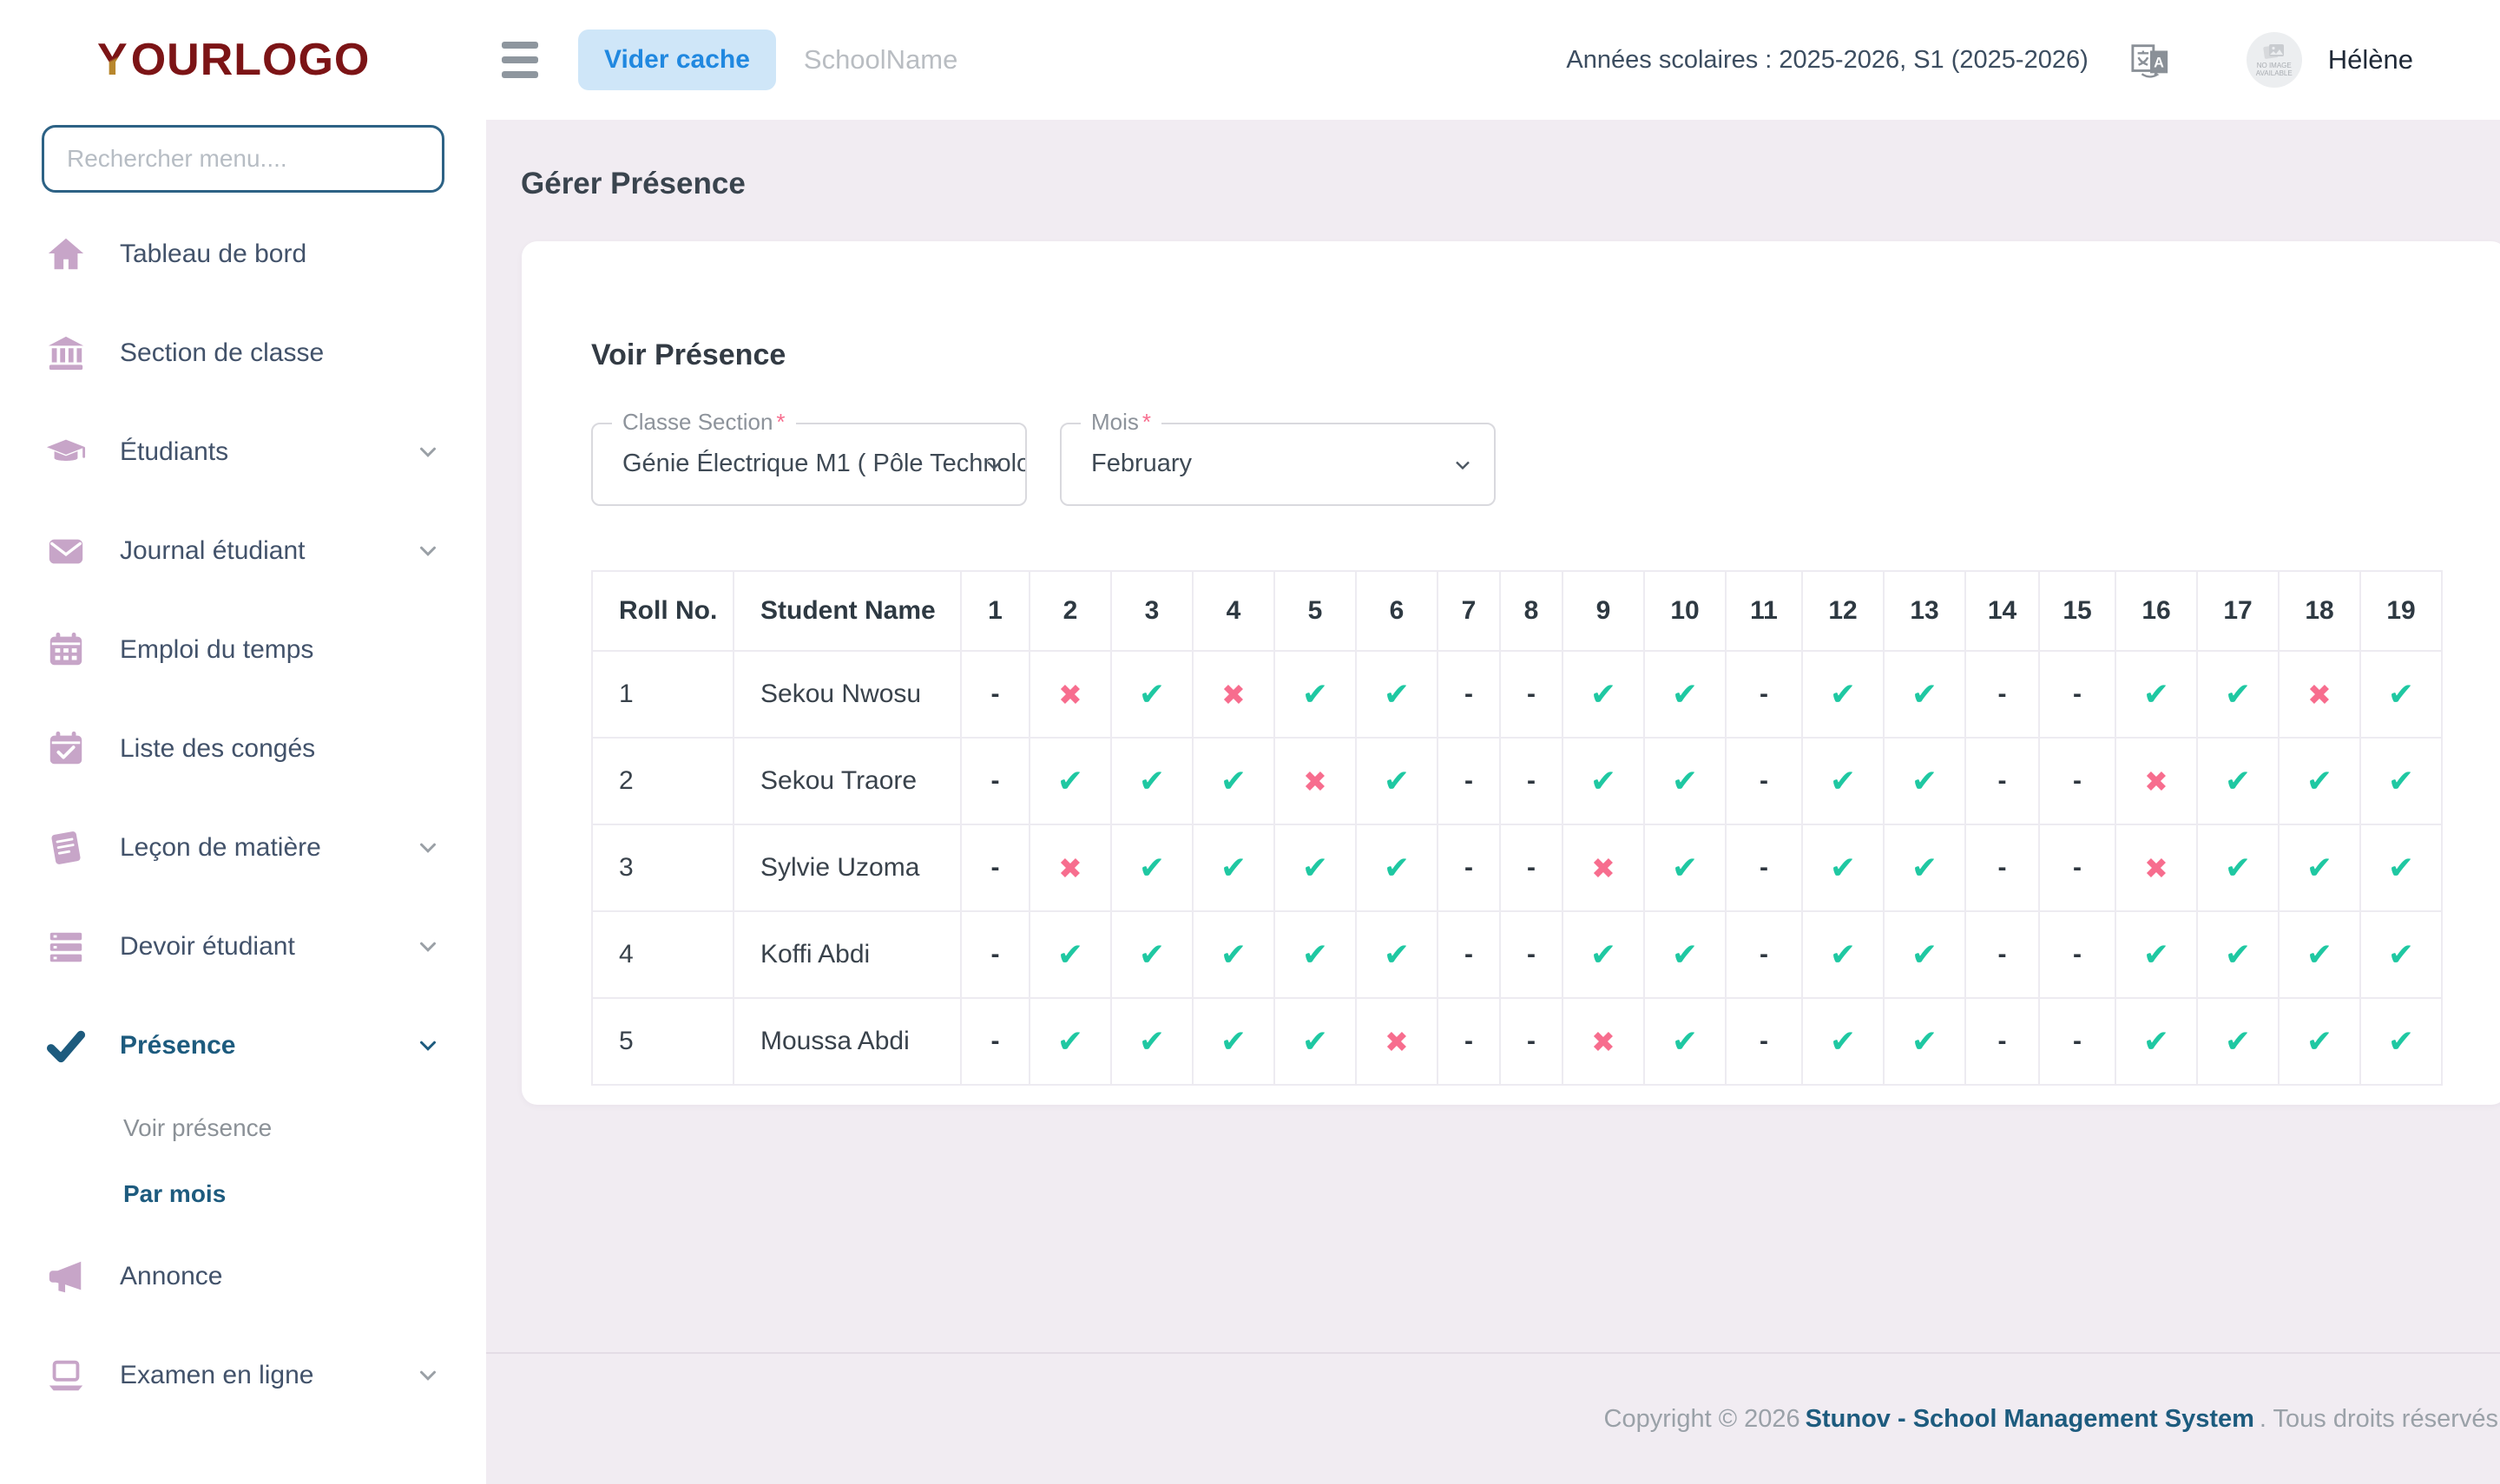 The height and width of the screenshot is (1484, 2500). I want to click on translate-icon: A, so click(2150, 60).